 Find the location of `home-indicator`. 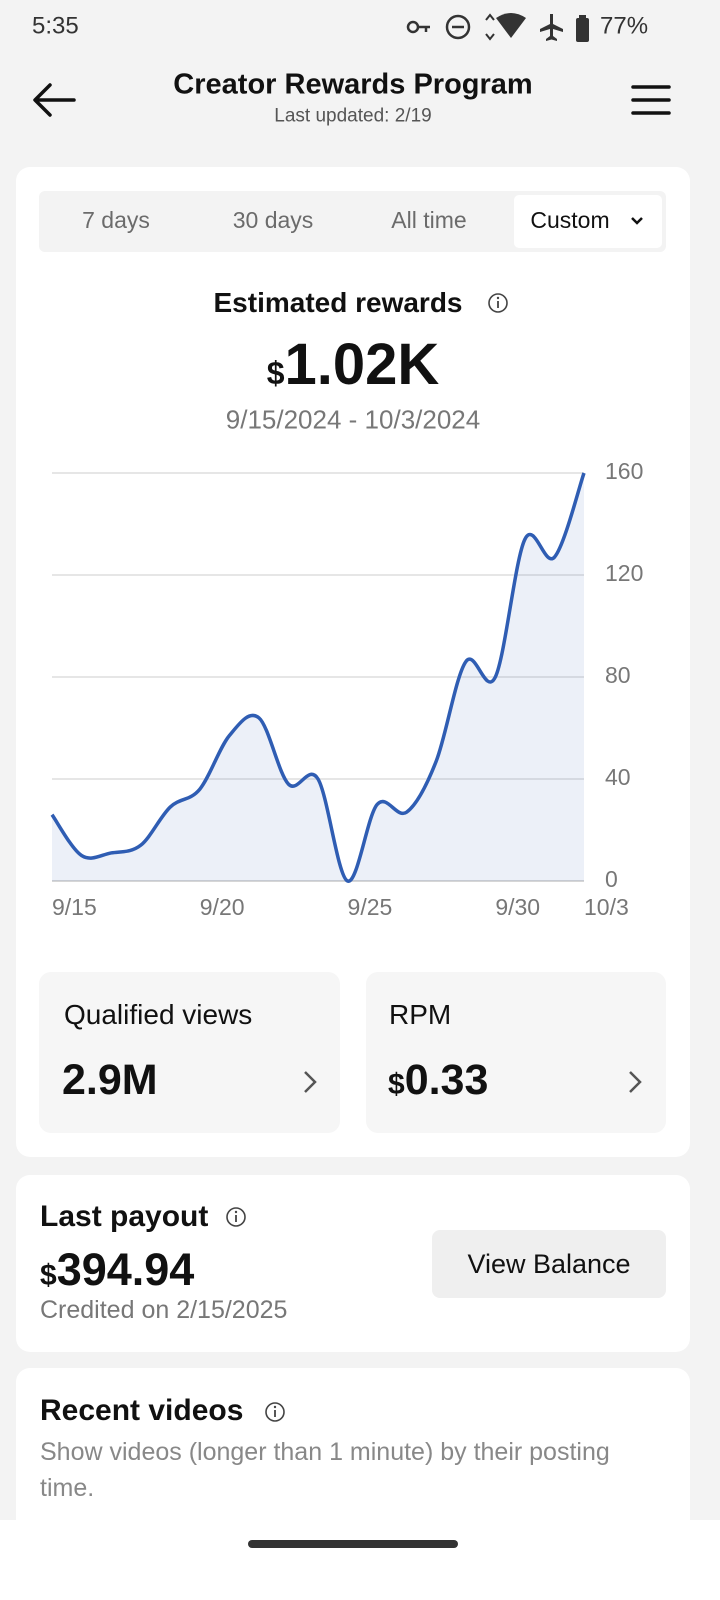

home-indicator is located at coordinates (353, 1544).